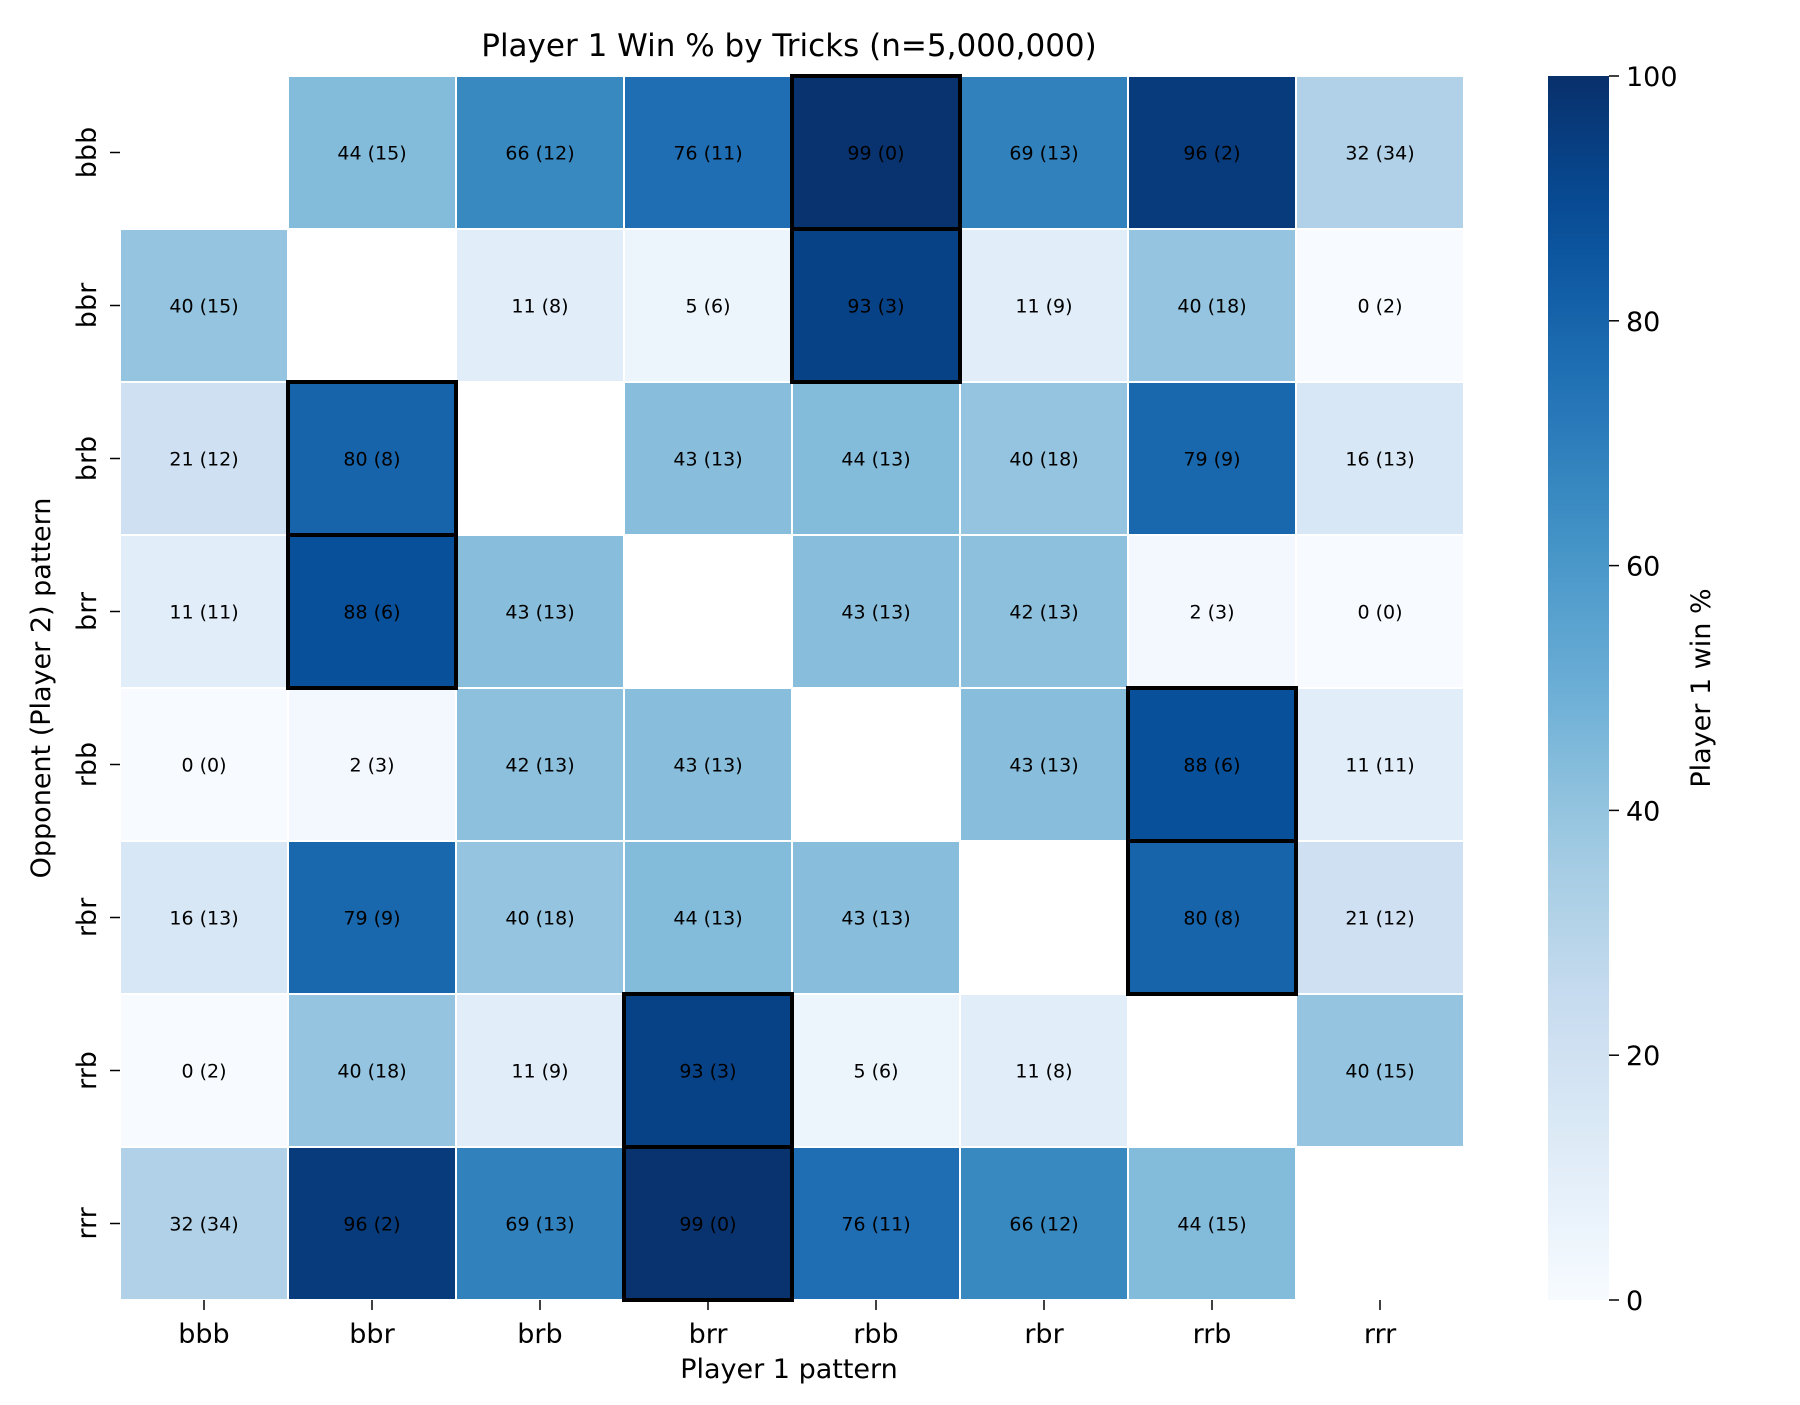 This screenshot has height=1405, width=1800. What do you see at coordinates (1632, 689) in the screenshot?
I see `colorbar: 0 20 40 60 80 100 Player 1 win %` at bounding box center [1632, 689].